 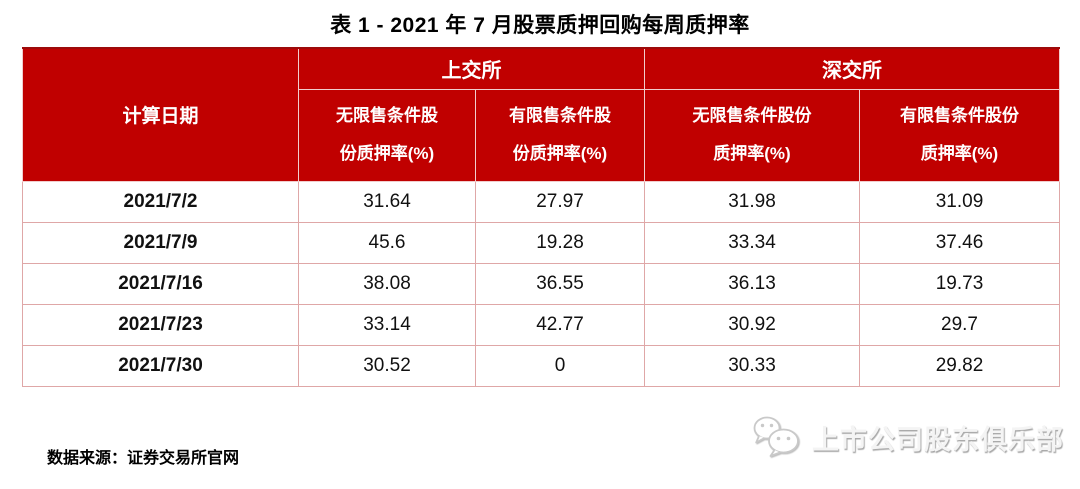 What do you see at coordinates (387, 135) in the screenshot?
I see `column-header-sse-unrestricted: 无限售条件股 份质押率(%)` at bounding box center [387, 135].